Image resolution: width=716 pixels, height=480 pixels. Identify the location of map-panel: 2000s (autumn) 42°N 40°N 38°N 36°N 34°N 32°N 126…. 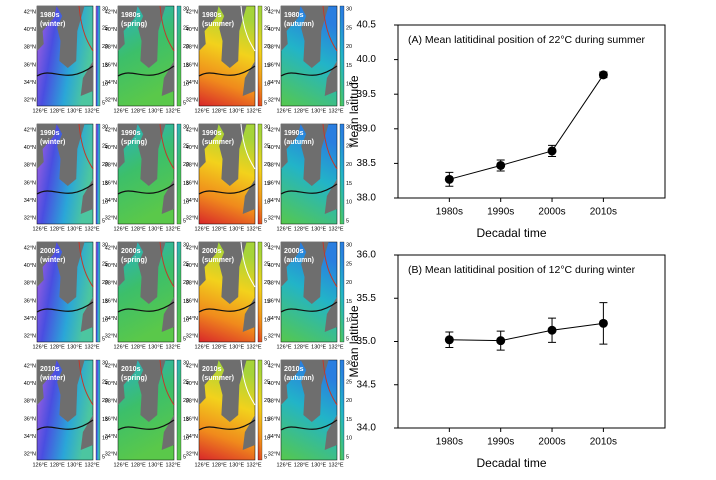
(310, 295).